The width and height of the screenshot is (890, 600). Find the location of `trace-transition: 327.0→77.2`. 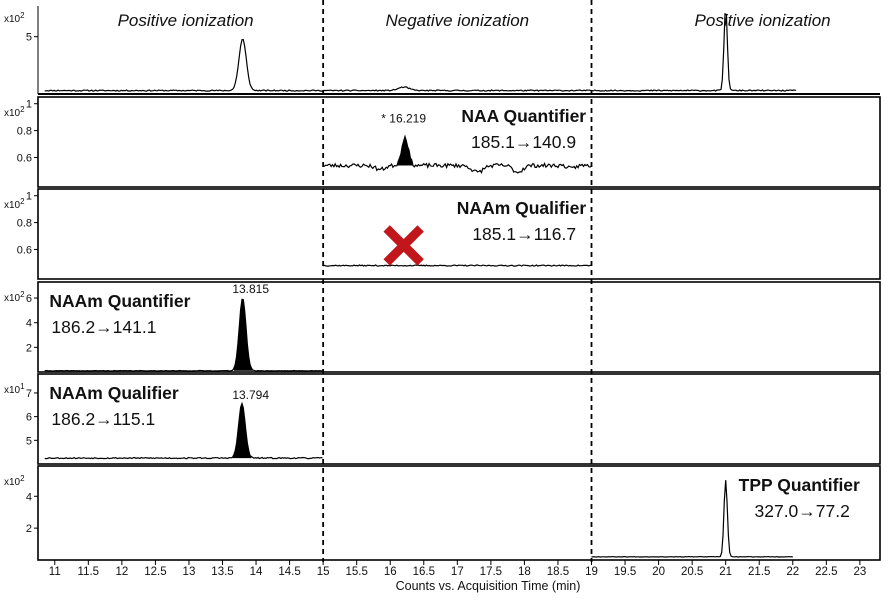

trace-transition: 327.0→77.2 is located at coordinates (802, 511).